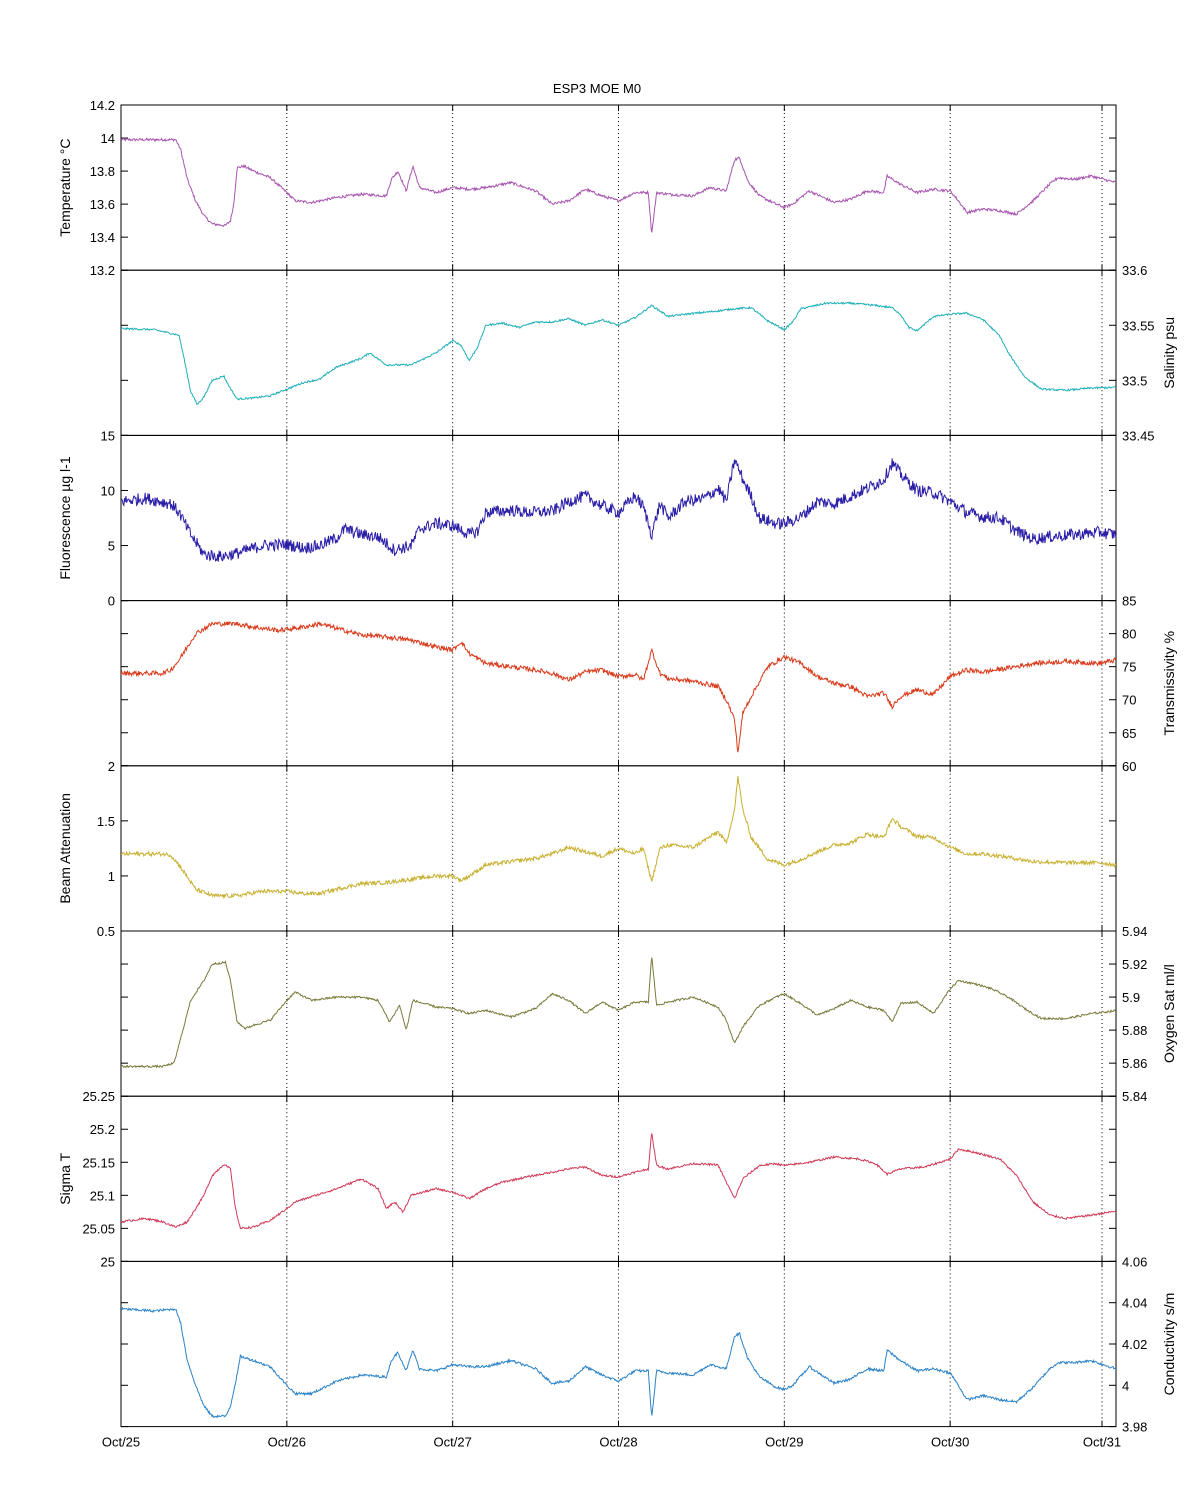 This screenshot has height=1501, width=1200. What do you see at coordinates (1129, 766) in the screenshot?
I see `y-tick-label: 60` at bounding box center [1129, 766].